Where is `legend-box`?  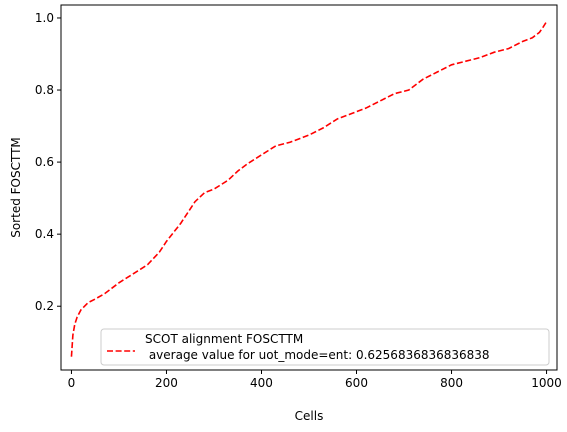 legend-box is located at coordinates (325, 347).